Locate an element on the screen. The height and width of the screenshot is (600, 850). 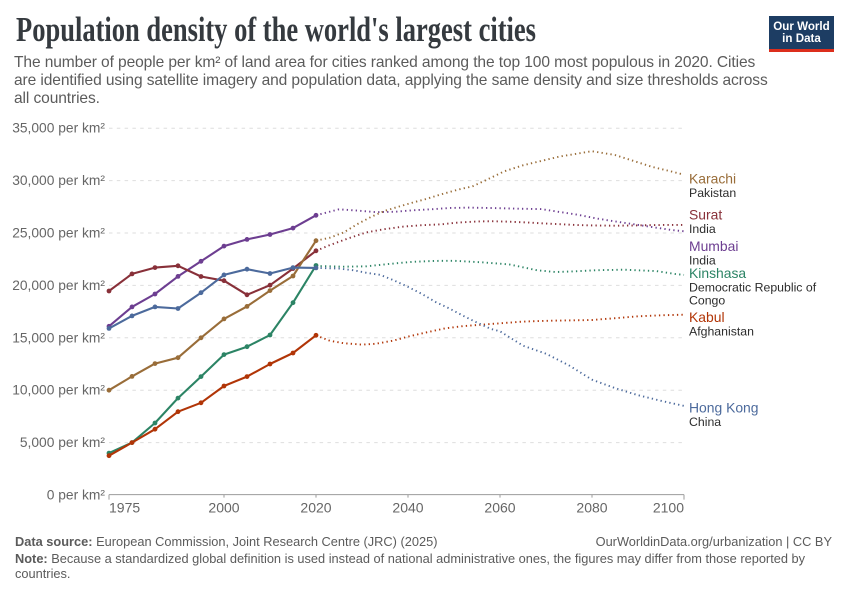
svg-text: Surat is located at coordinates (705, 214).